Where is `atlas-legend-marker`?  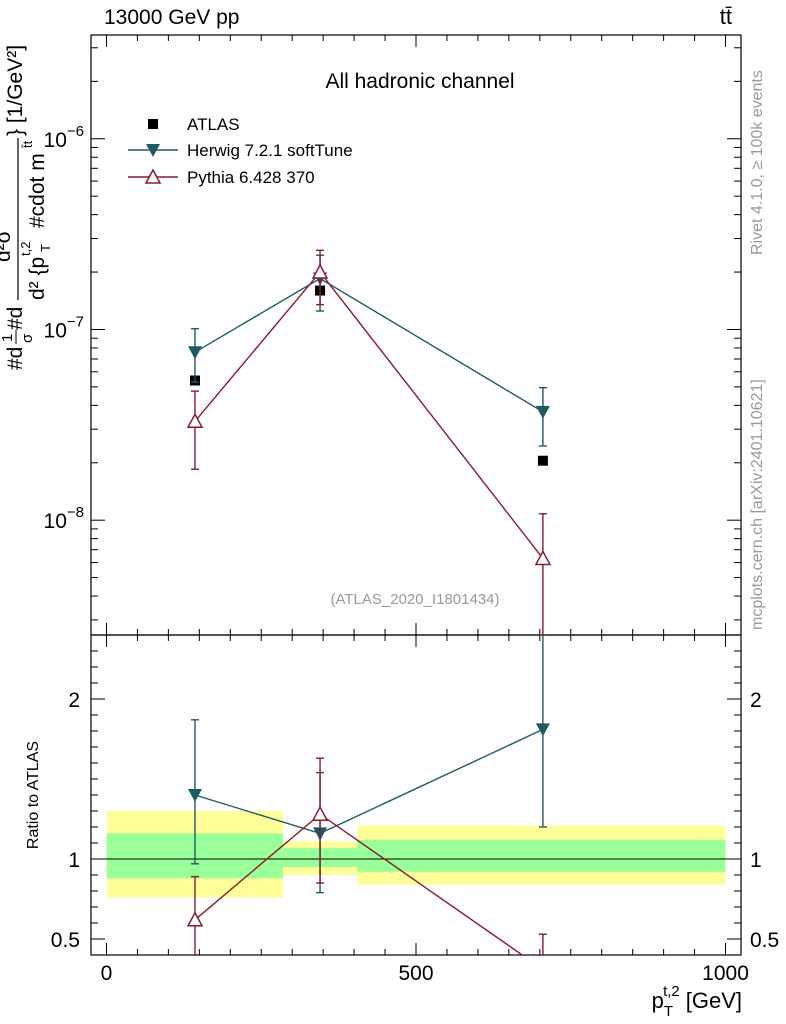
atlas-legend-marker is located at coordinates (153, 124).